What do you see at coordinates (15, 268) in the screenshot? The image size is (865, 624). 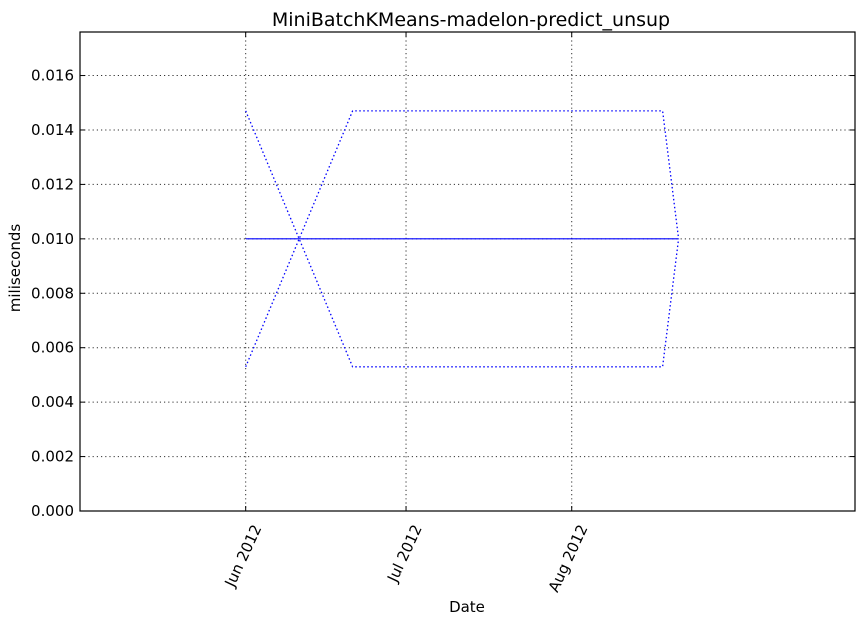 I see `y-axis-label: miliseconds` at bounding box center [15, 268].